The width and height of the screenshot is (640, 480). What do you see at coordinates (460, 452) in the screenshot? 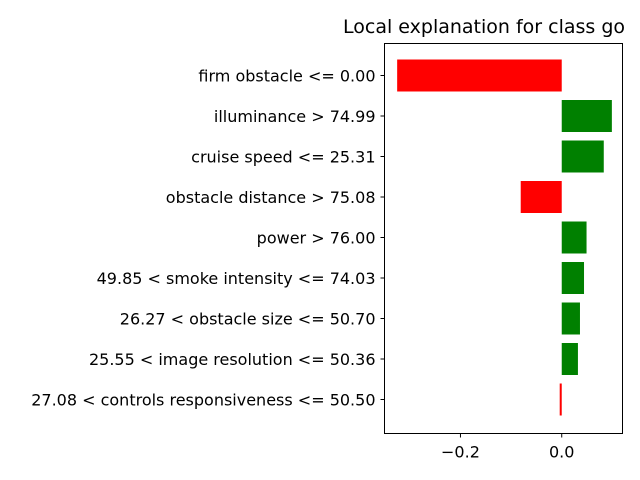
I see `x-tick-label: −0.2` at bounding box center [460, 452].